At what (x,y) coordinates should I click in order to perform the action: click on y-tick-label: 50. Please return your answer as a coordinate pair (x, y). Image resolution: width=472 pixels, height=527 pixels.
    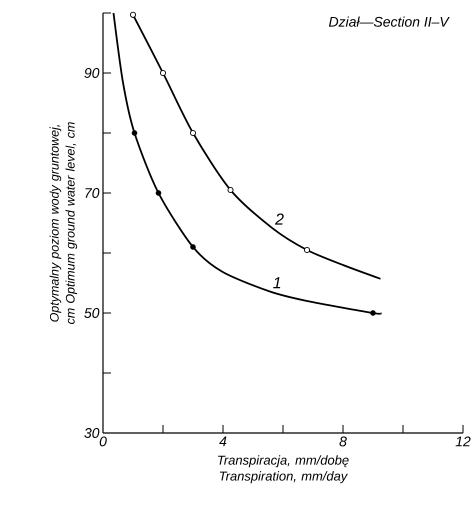
    Looking at the image, I should click on (92, 313).